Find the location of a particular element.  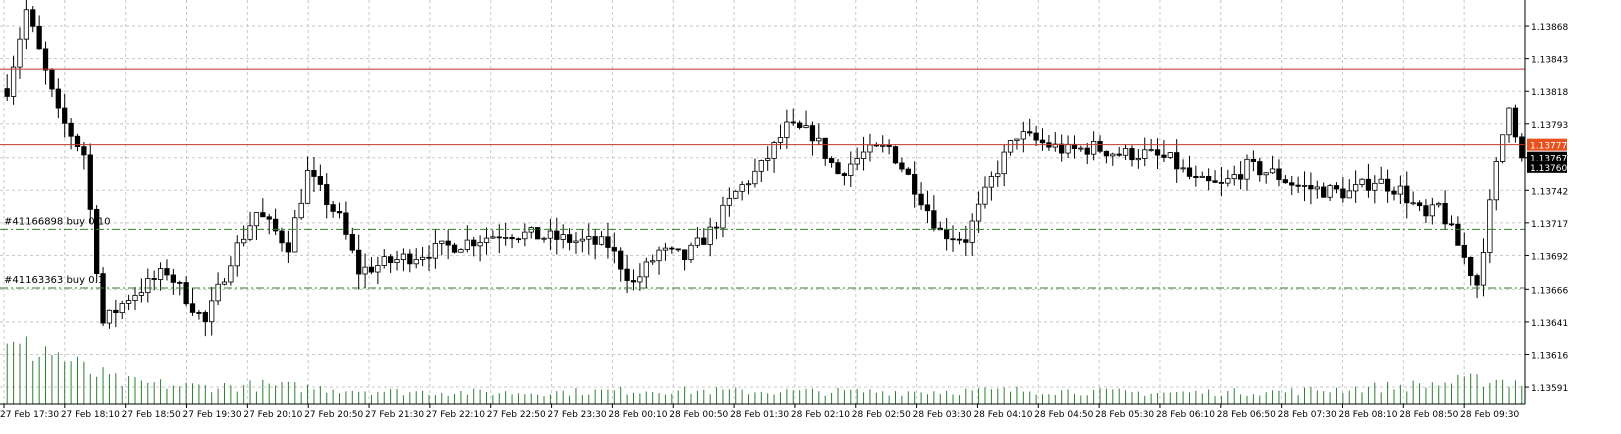

order-line-label: #41166898 buy 0.10 is located at coordinates (57, 221).